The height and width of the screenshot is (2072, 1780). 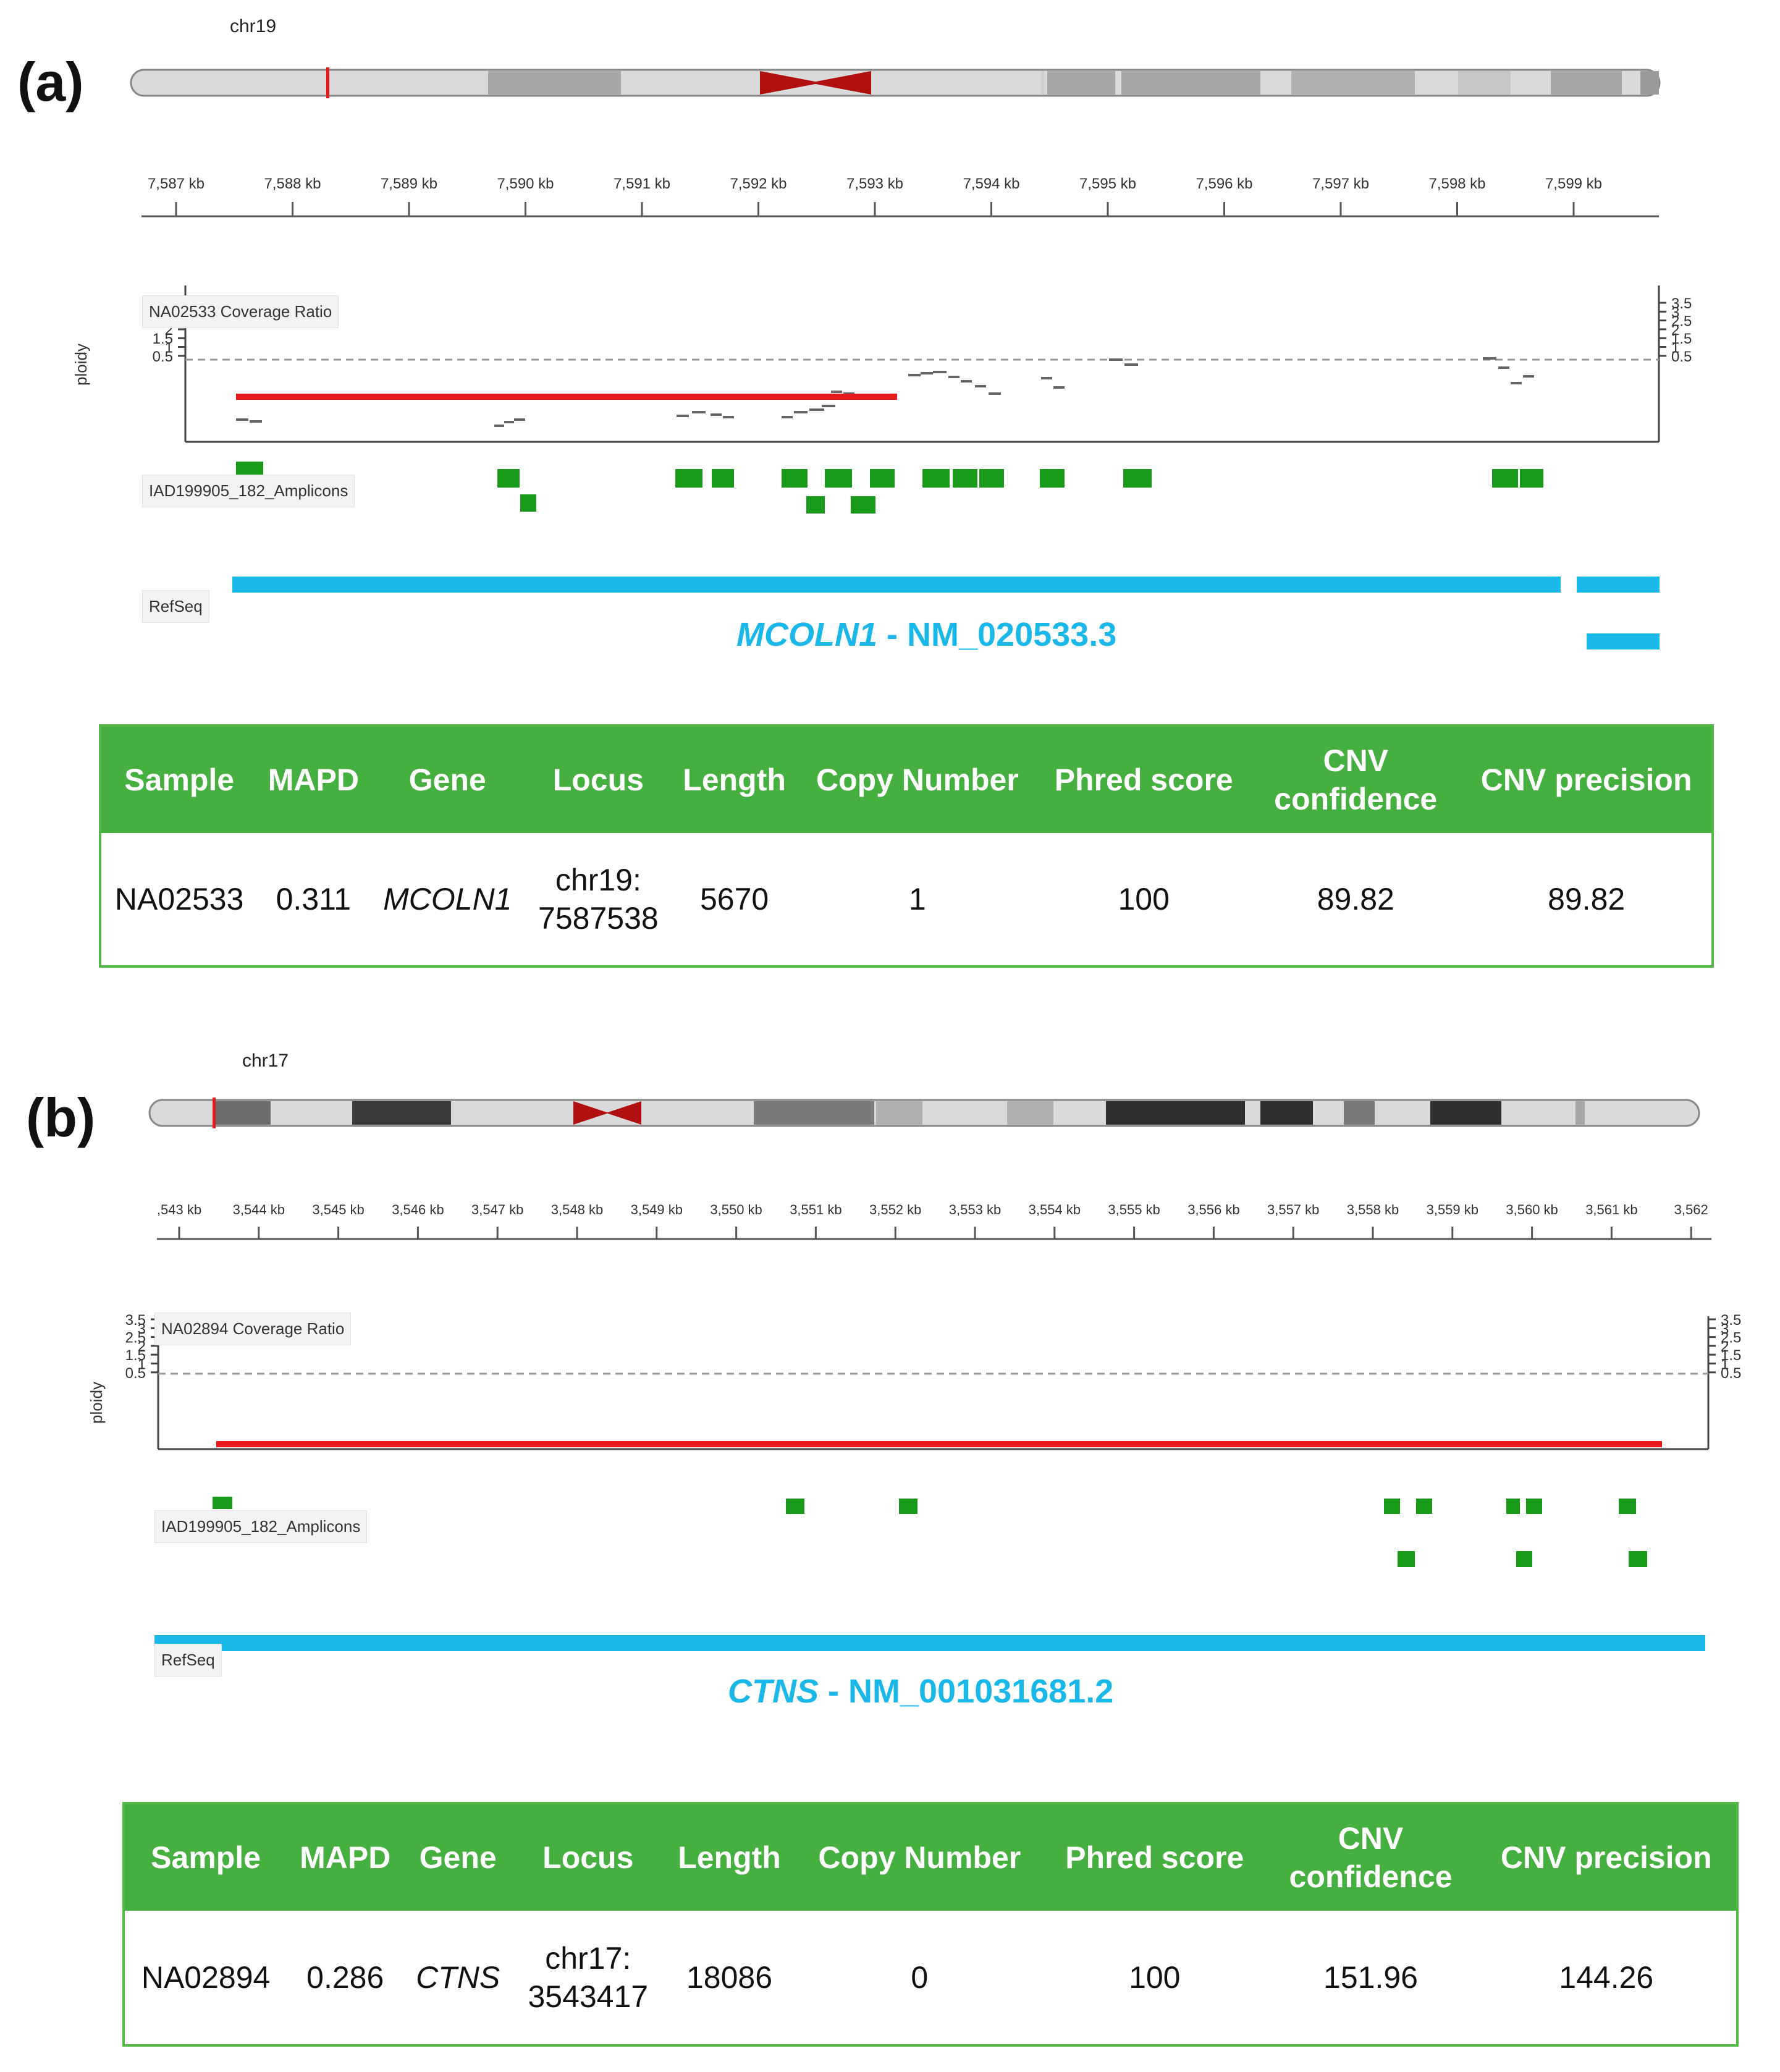 I want to click on cell-gene: MCOLN1, so click(x=447, y=899).